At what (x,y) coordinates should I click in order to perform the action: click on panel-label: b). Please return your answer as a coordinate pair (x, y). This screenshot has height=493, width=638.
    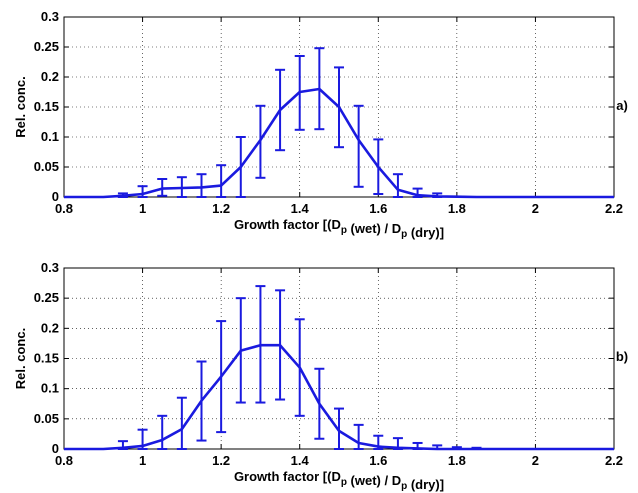
    Looking at the image, I should click on (622, 356).